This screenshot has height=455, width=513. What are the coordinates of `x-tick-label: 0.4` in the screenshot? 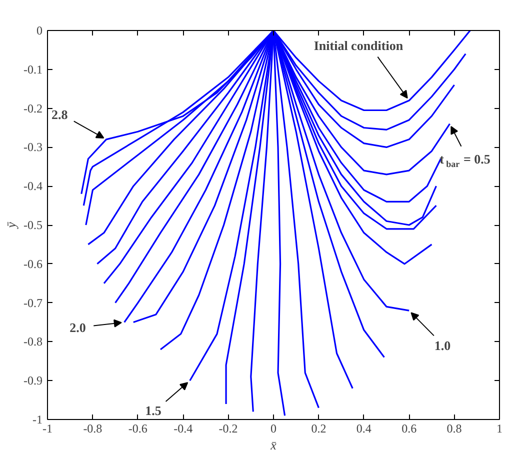 It's located at (364, 429).